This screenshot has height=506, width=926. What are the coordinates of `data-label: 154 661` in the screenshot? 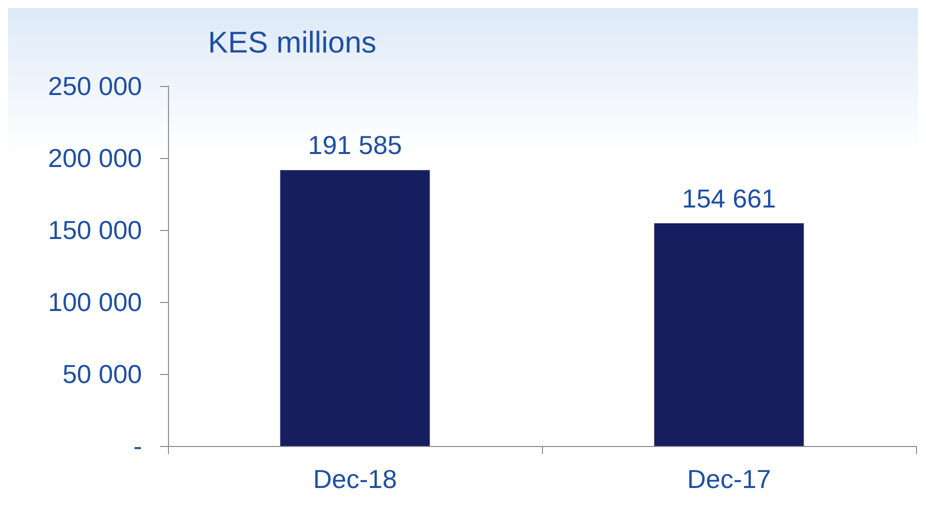 It's located at (729, 198).